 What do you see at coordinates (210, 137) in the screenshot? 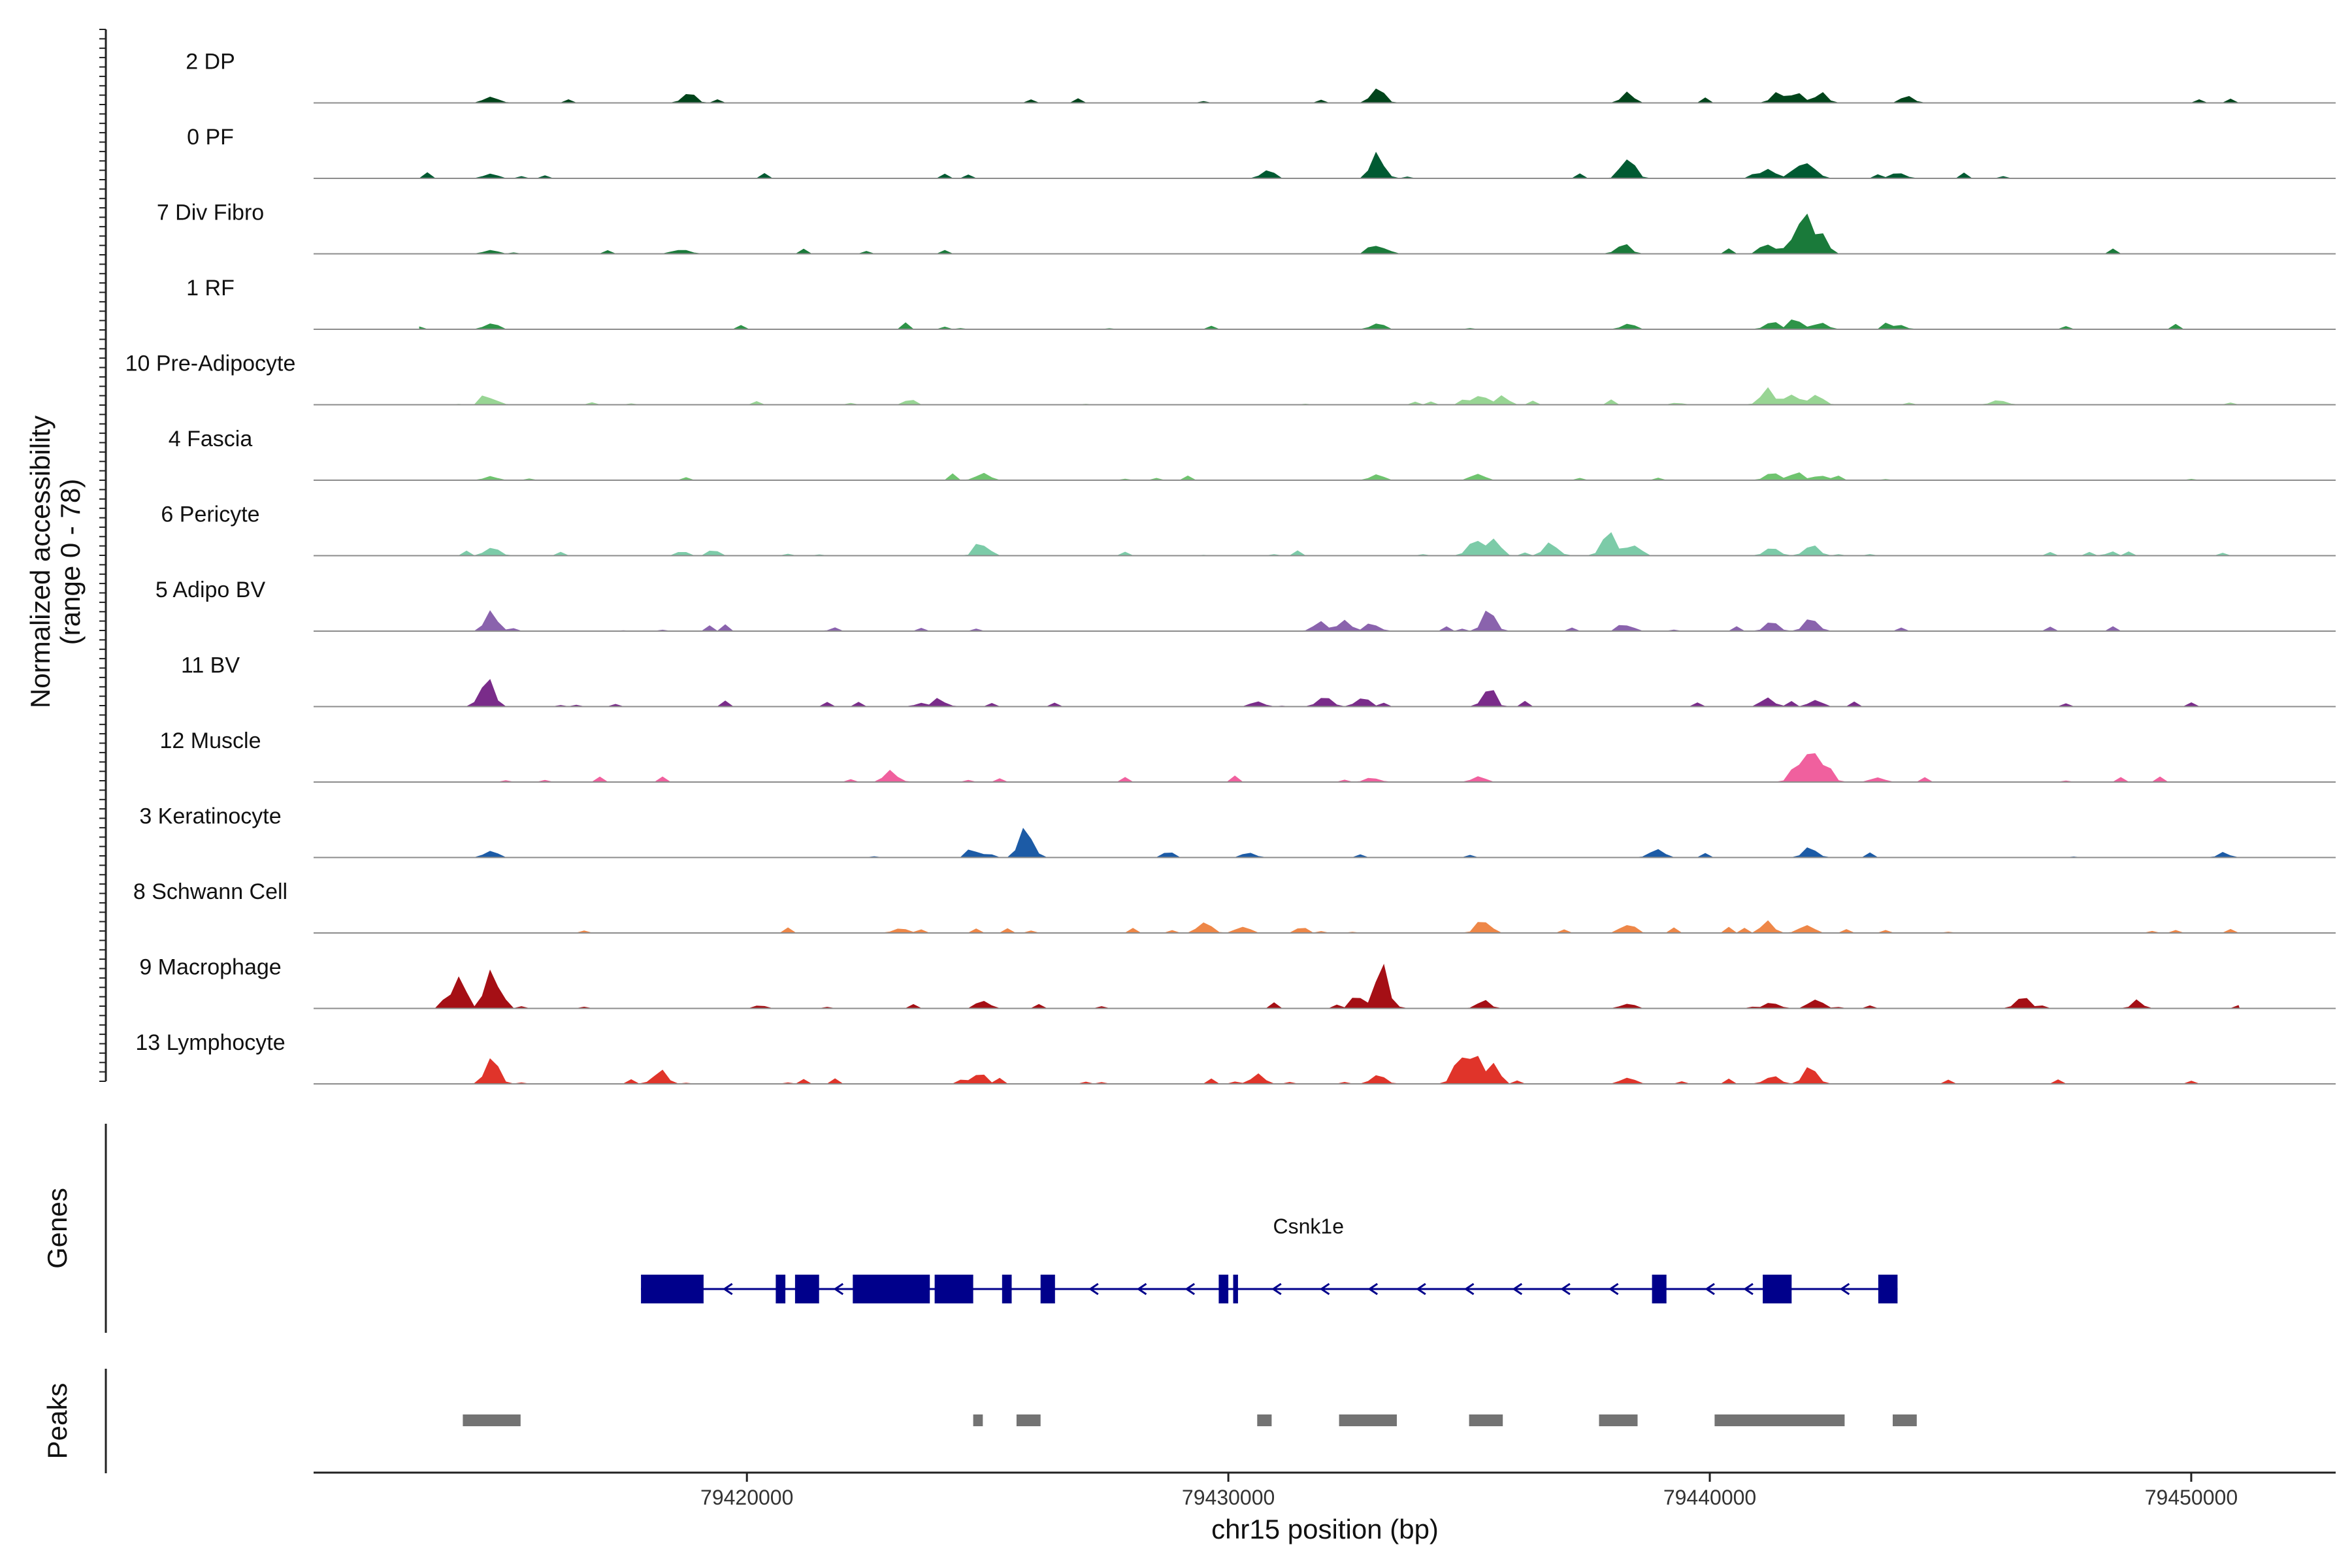
I see `track-label: 0 PF` at bounding box center [210, 137].